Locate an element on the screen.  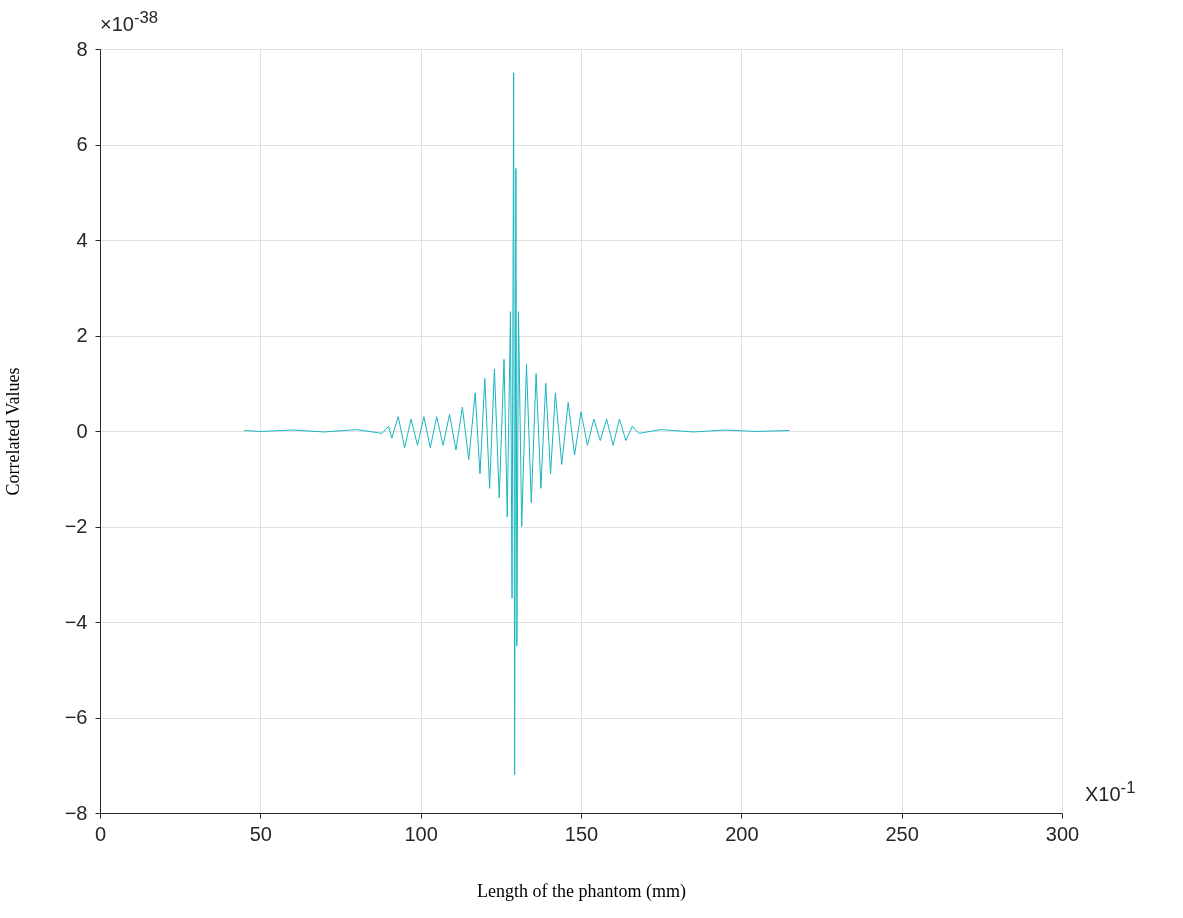
x-tick-label: 50 is located at coordinates (260, 833).